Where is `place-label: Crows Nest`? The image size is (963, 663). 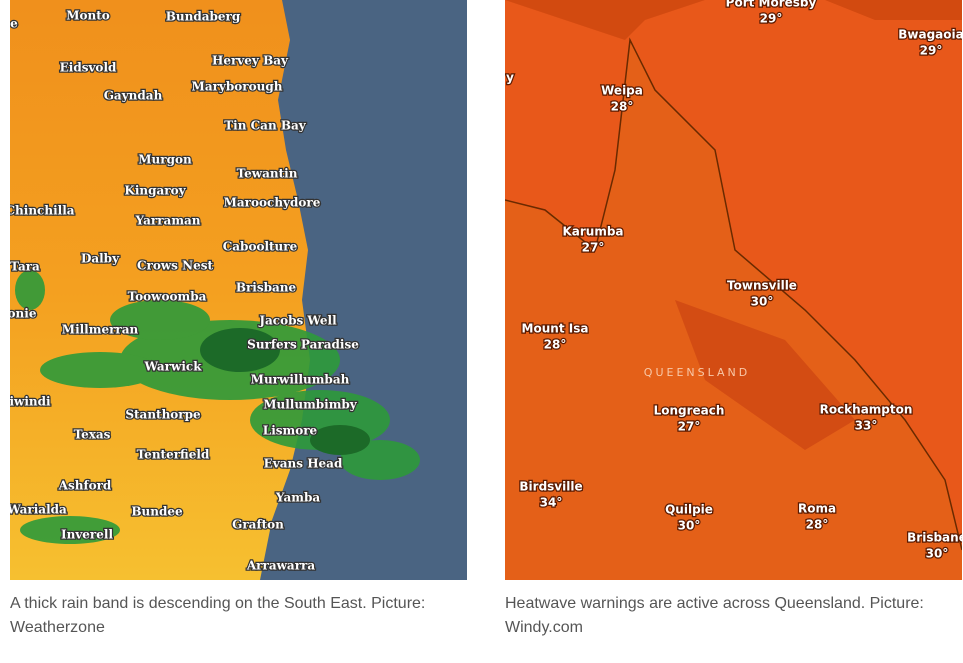 place-label: Crows Nest is located at coordinates (175, 266).